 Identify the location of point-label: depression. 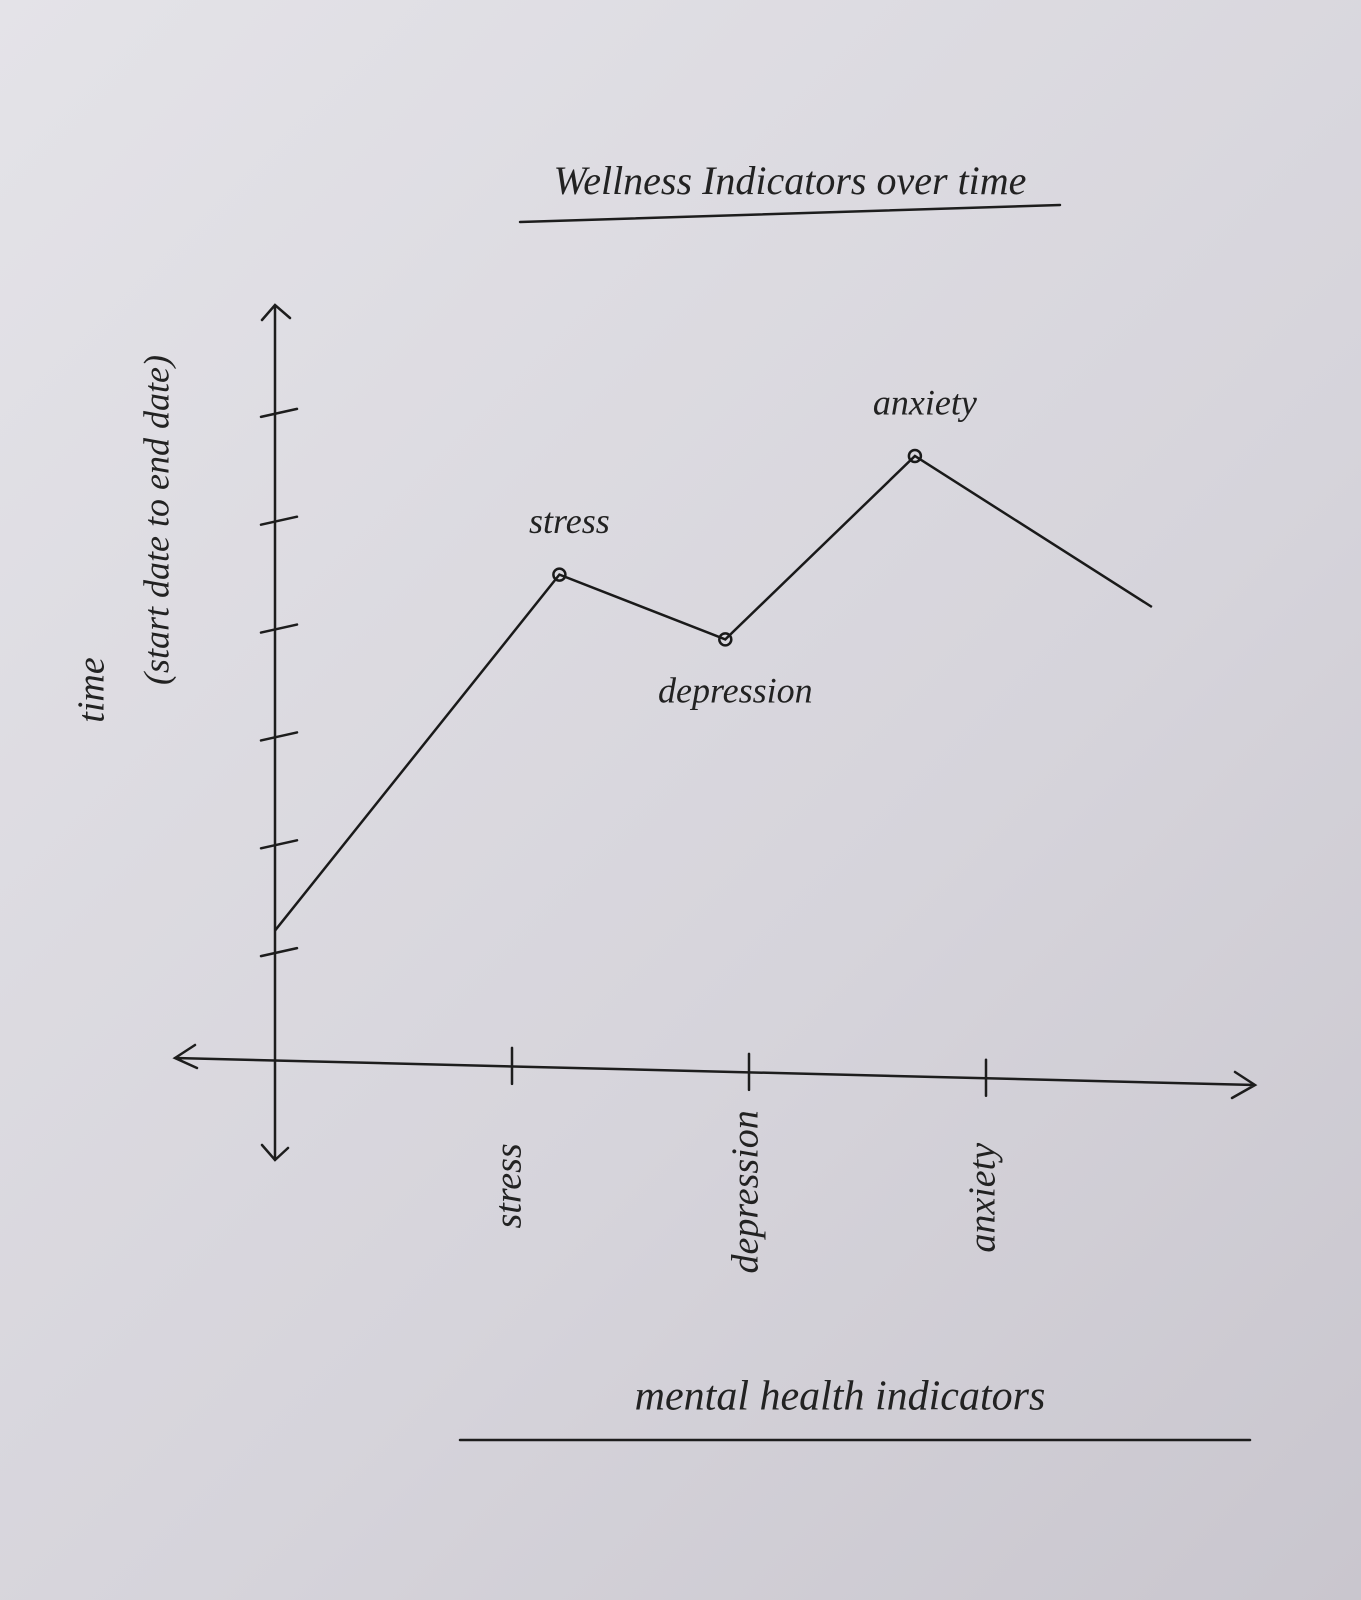
(735, 691).